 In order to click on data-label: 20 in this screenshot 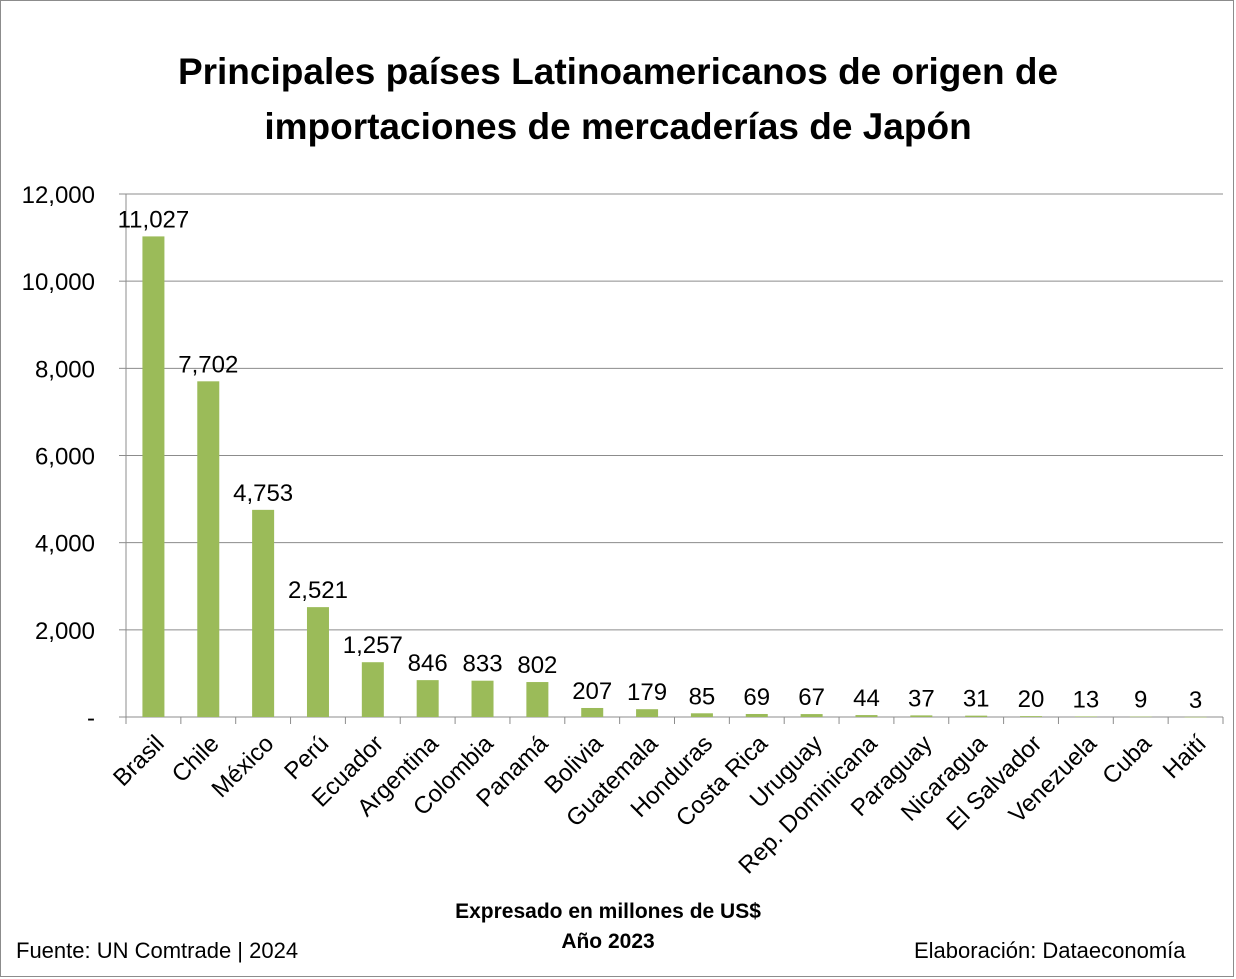, I will do `click(1031, 699)`.